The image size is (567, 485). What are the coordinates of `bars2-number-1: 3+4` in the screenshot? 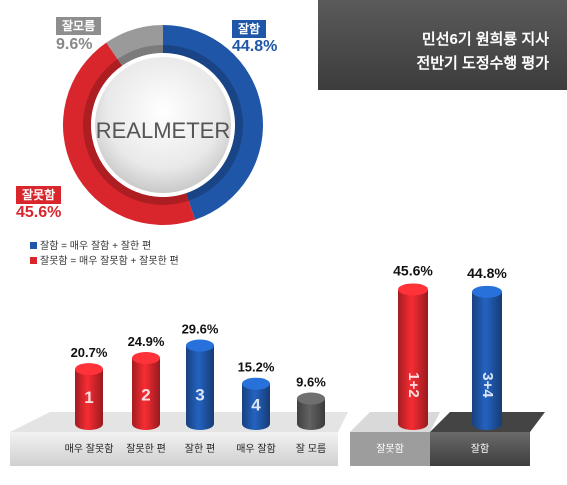 It's located at (487, 385).